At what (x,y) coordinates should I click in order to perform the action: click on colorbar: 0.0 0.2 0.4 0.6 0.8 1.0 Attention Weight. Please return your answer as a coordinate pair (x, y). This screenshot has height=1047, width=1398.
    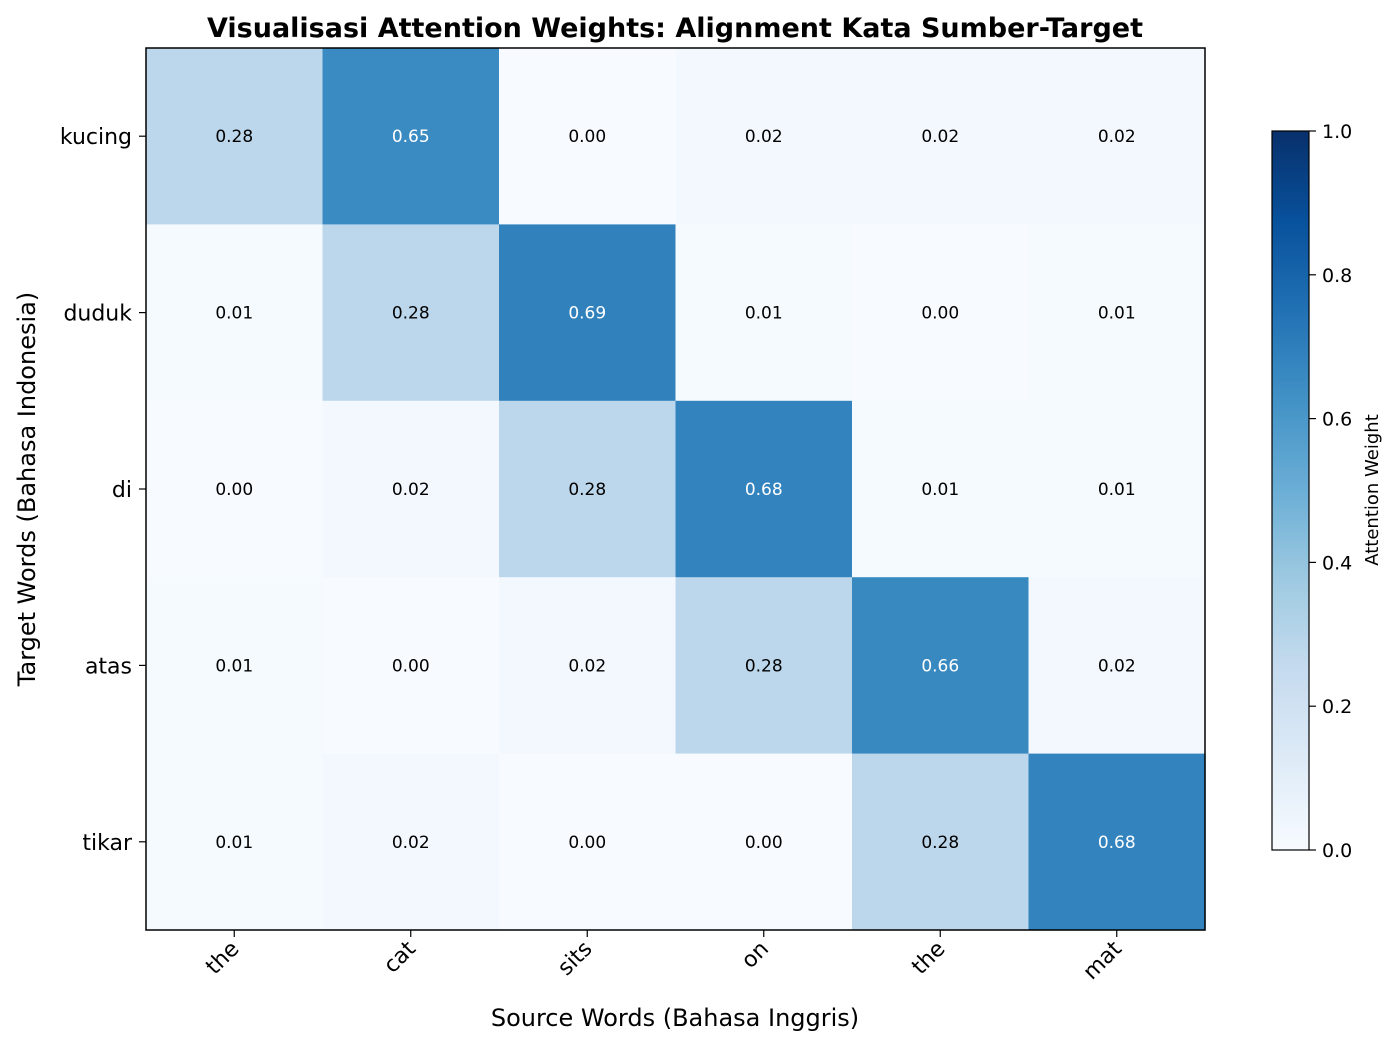
    Looking at the image, I should click on (1327, 491).